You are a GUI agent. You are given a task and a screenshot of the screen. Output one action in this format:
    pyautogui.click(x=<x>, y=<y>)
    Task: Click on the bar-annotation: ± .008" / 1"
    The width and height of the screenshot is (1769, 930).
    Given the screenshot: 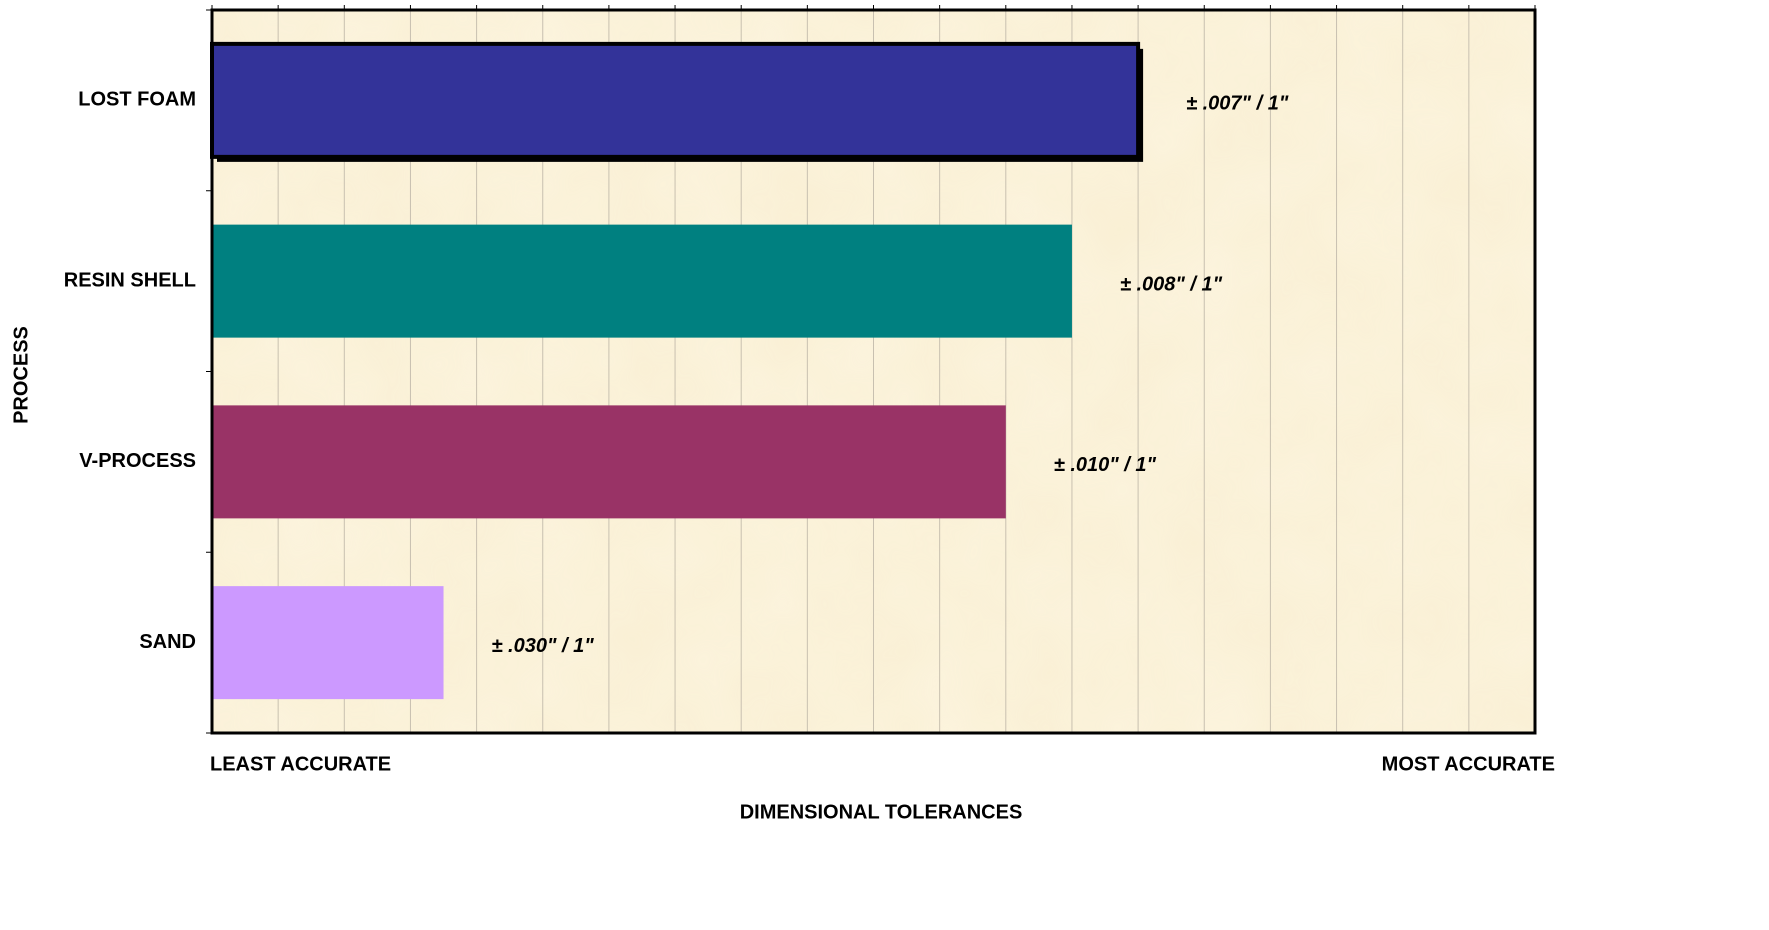 What is the action you would take?
    pyautogui.click(x=1171, y=284)
    